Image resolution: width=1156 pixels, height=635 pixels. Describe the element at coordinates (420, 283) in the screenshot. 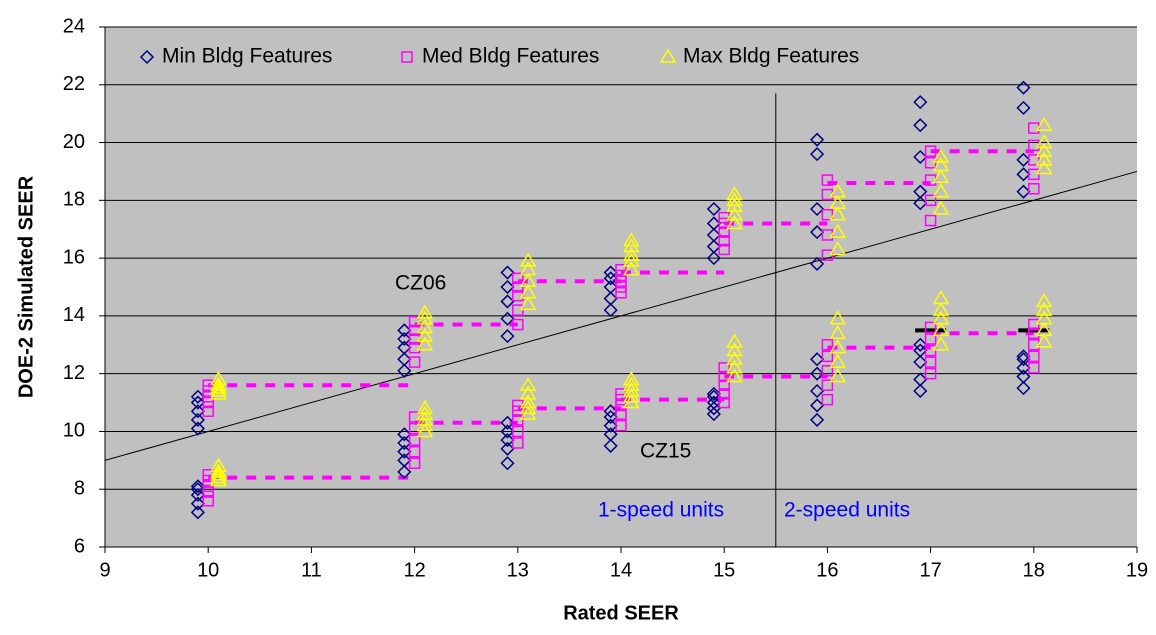

I see `annotation: CZ06` at that location.